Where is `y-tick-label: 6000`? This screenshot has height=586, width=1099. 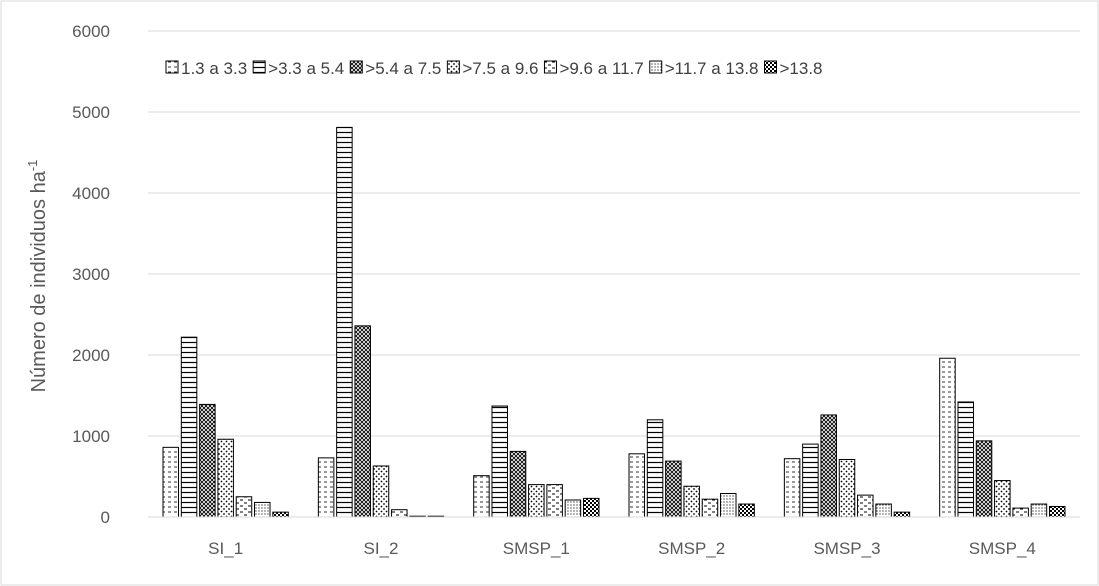
y-tick-label: 6000 is located at coordinates (91, 31).